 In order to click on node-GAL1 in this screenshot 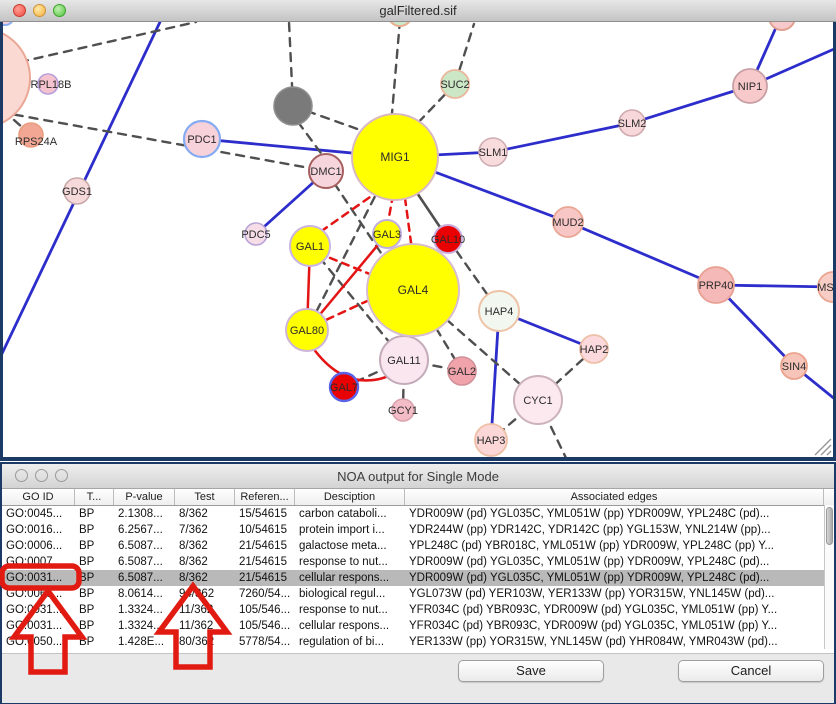, I will do `click(310, 246)`.